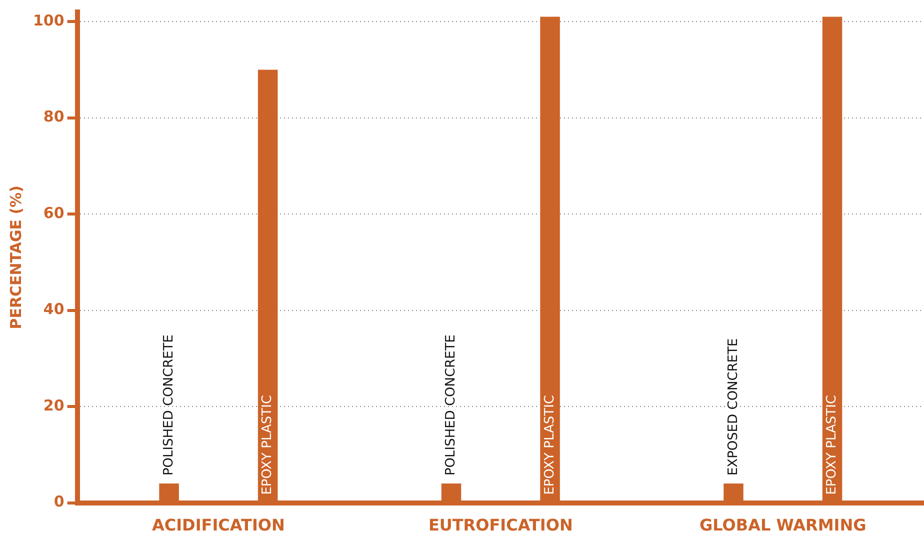 Image resolution: width=924 pixels, height=554 pixels. I want to click on y-tick-label: 20, so click(53, 405).